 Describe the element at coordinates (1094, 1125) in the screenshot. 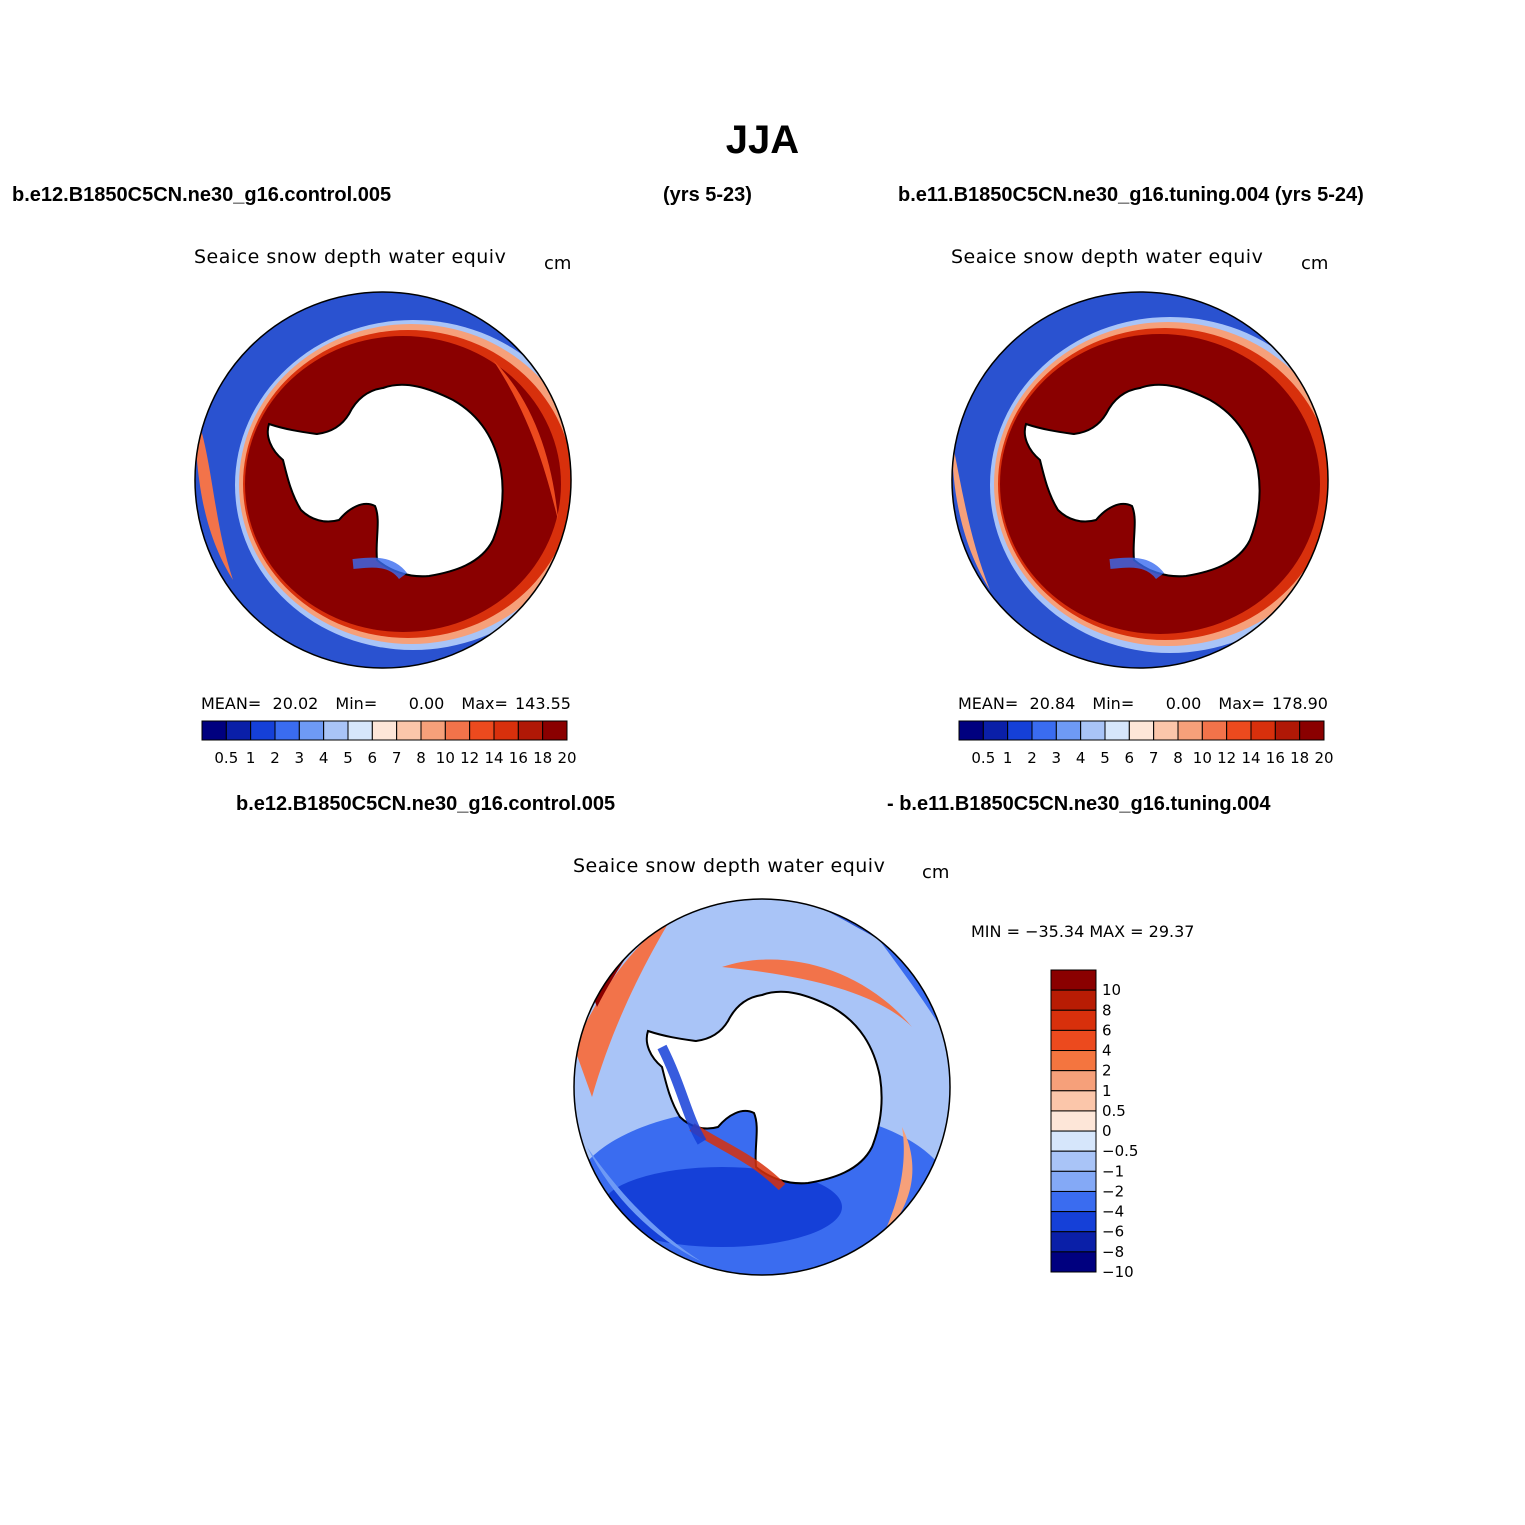

I see `diff-colorbar: 10 8 6 4 2 1 0.5 0 −0.5 −1 −2 −4 −6 −8 −10` at that location.